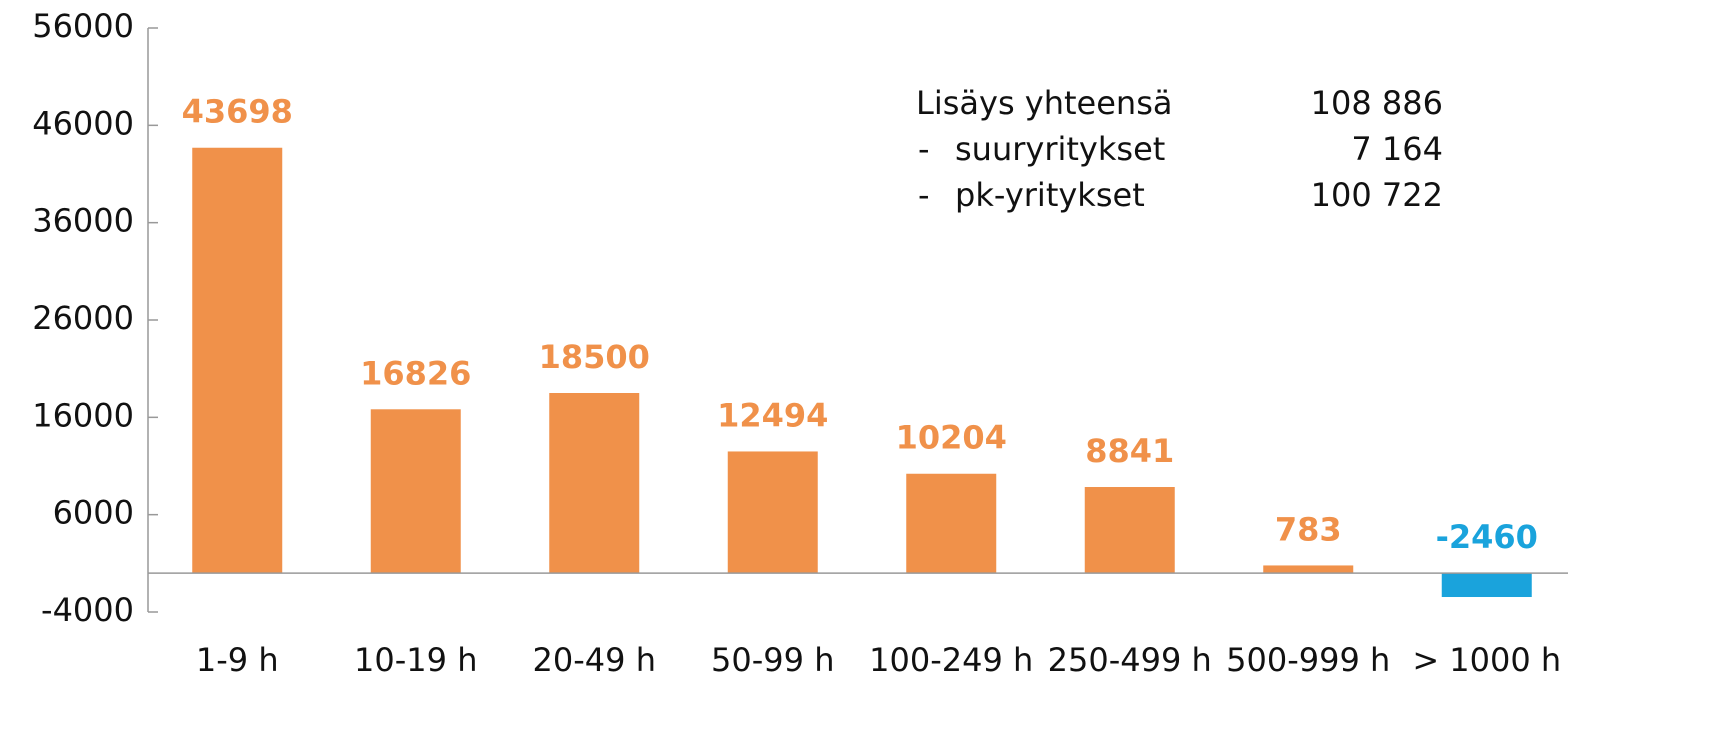 The image size is (1730, 752). Describe the element at coordinates (83, 221) in the screenshot. I see `y-tick-label: 36000` at that location.